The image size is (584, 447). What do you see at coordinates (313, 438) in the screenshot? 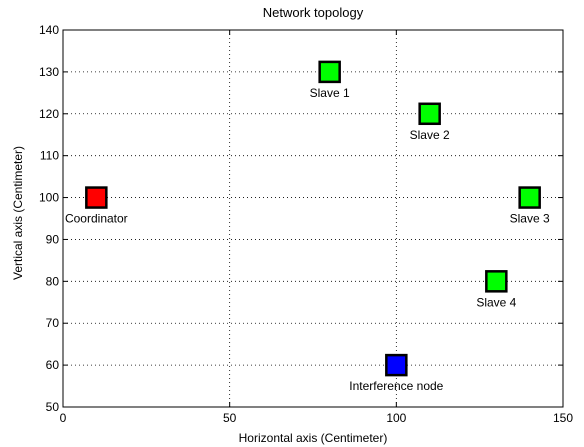
I see `x-axis-label: Horizontal axis (Centimeter)` at bounding box center [313, 438].